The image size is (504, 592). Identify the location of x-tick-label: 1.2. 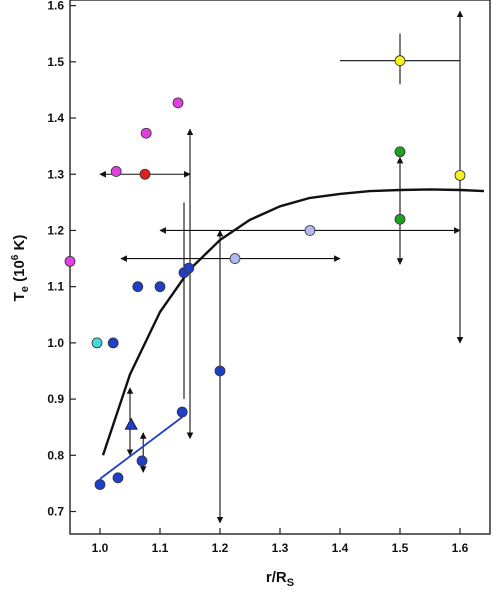
(220, 548).